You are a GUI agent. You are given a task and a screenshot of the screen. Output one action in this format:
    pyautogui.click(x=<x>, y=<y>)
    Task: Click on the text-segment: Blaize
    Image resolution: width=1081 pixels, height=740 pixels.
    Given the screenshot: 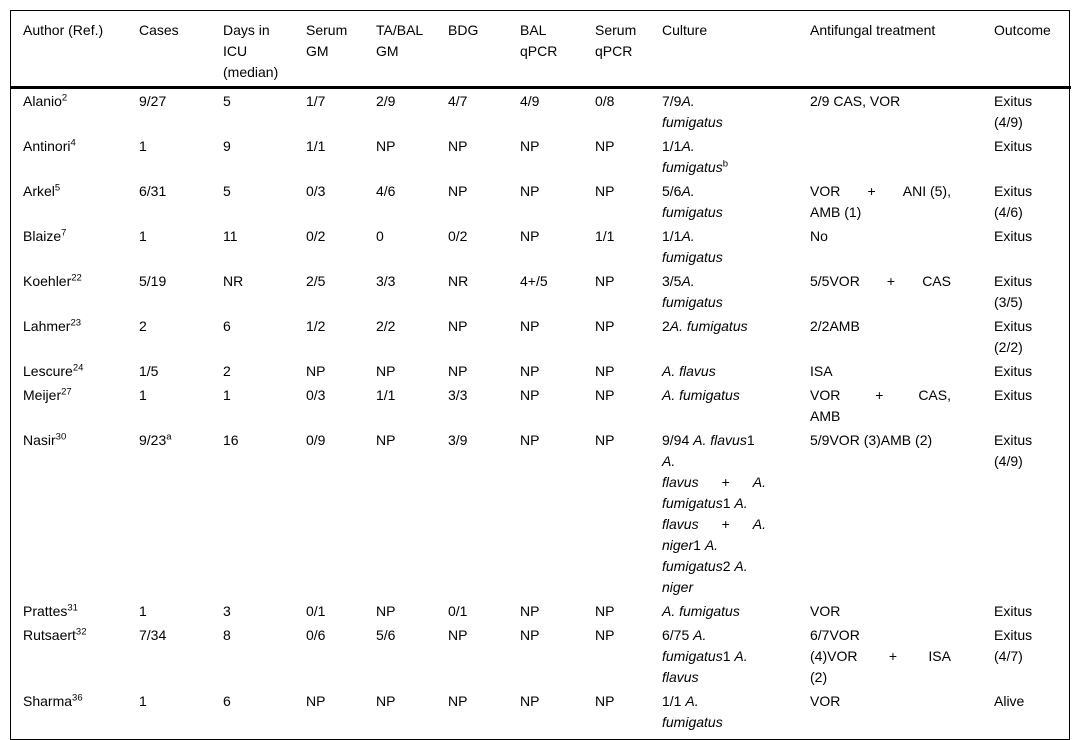 What is the action you would take?
    pyautogui.click(x=42, y=236)
    